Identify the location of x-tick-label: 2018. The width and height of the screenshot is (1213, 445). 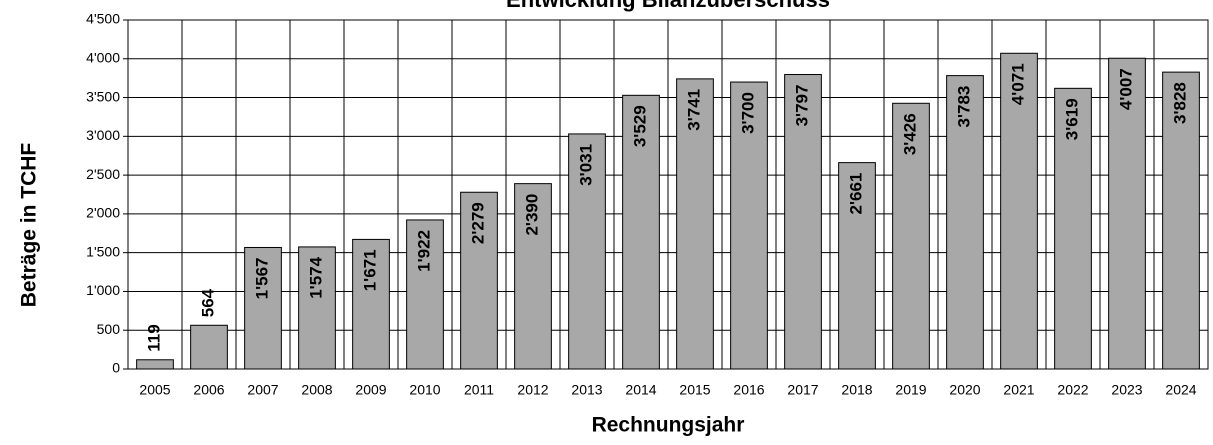
(856, 390).